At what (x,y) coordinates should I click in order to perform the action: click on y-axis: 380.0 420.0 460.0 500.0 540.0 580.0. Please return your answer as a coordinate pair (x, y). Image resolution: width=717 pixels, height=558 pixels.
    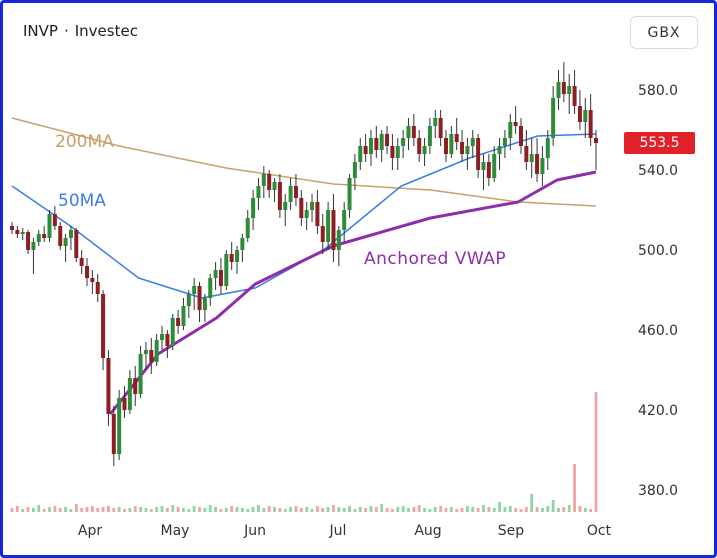
    Looking at the image, I should click on (658, 291).